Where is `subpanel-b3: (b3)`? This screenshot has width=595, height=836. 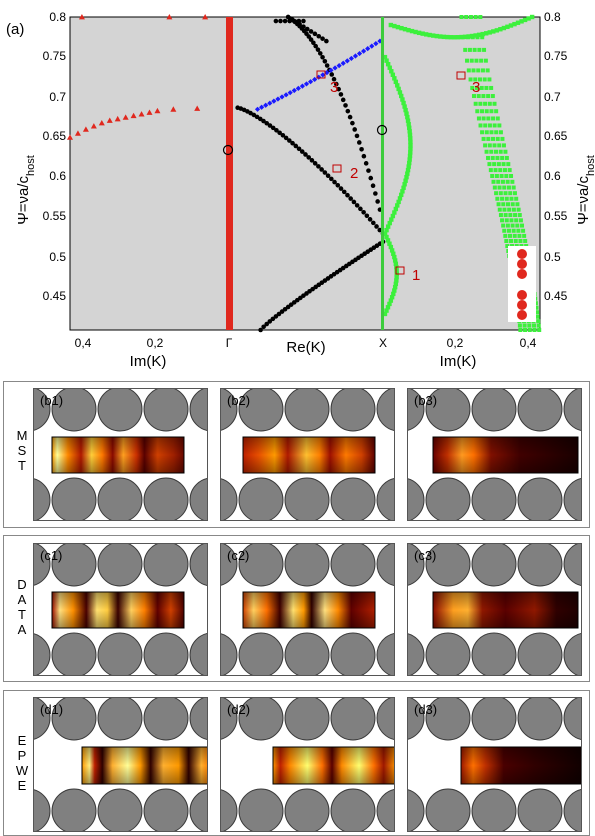
subpanel-b3: (b3) is located at coordinates (494, 454).